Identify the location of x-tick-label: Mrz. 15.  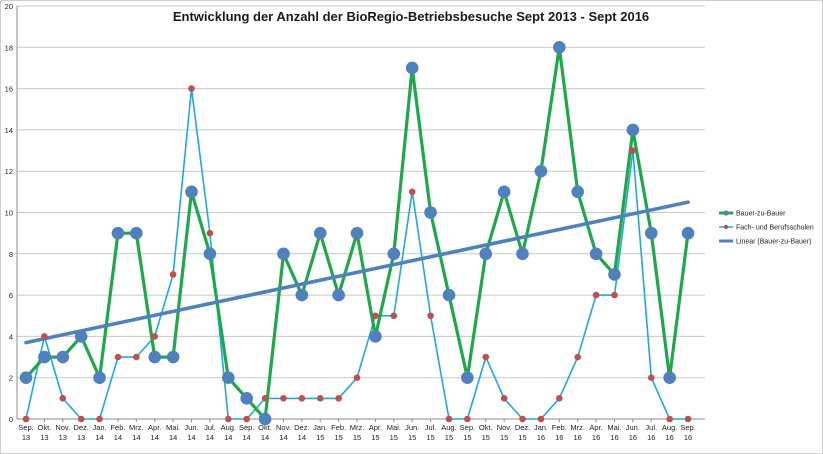
(357, 432).